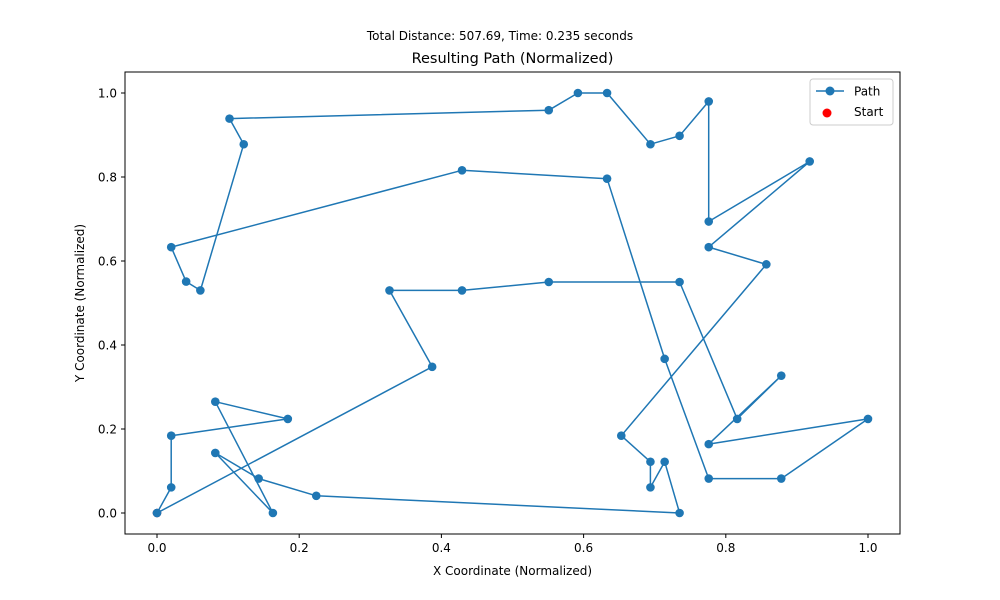  I want to click on y-tick-label: 1.0, so click(107, 94).